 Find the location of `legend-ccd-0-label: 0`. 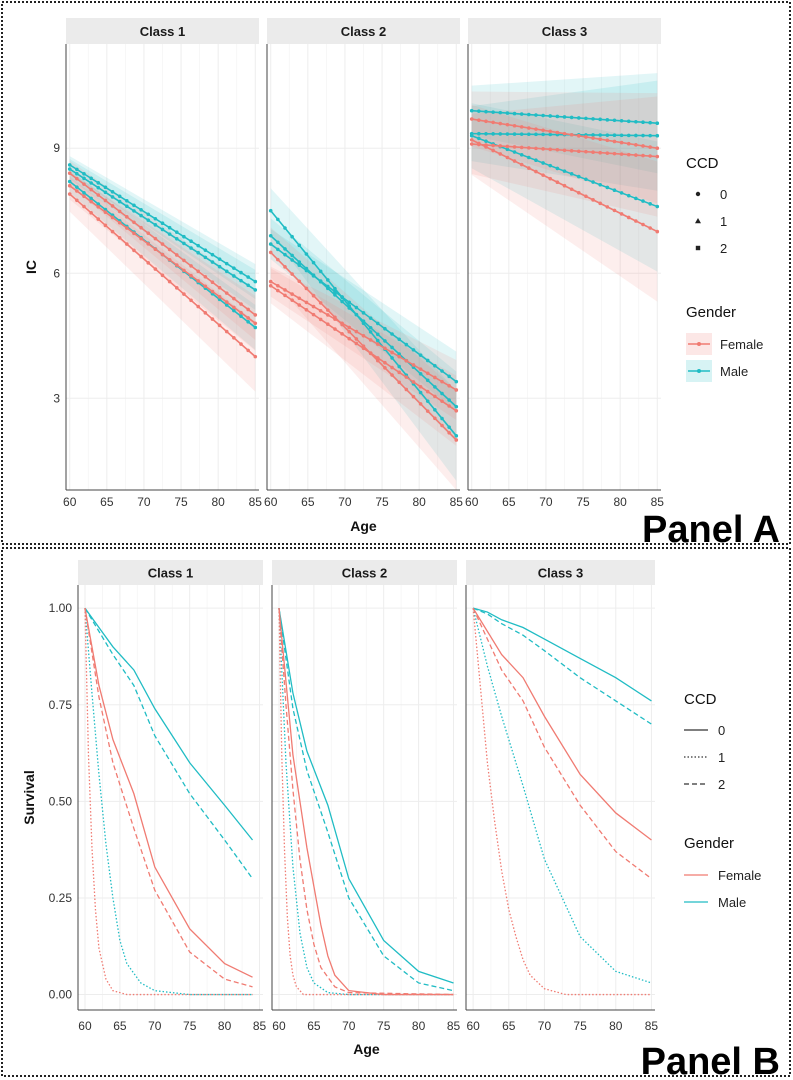

legend-ccd-0-label: 0 is located at coordinates (721, 730).